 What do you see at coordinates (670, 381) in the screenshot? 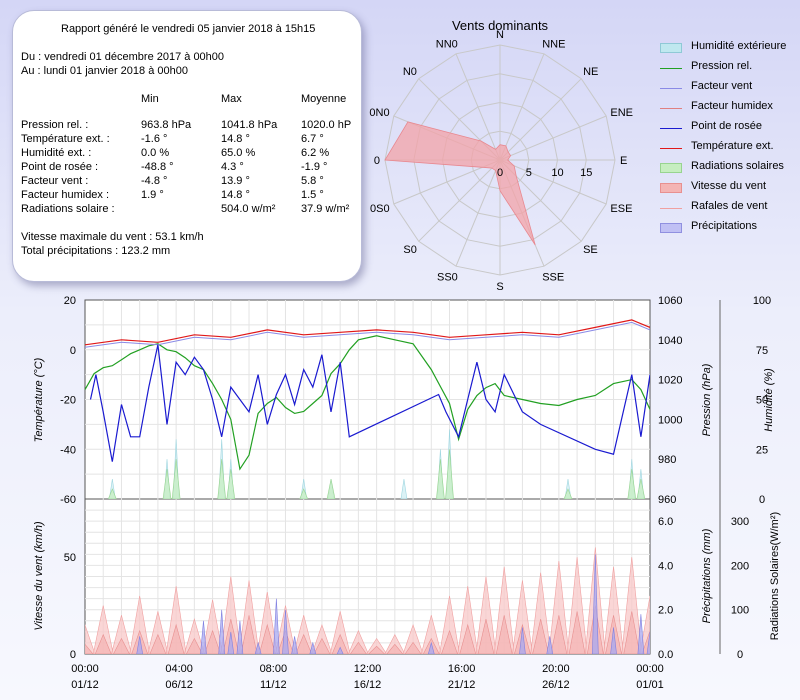
I see `y2-tick-label: 1020` at bounding box center [670, 381].